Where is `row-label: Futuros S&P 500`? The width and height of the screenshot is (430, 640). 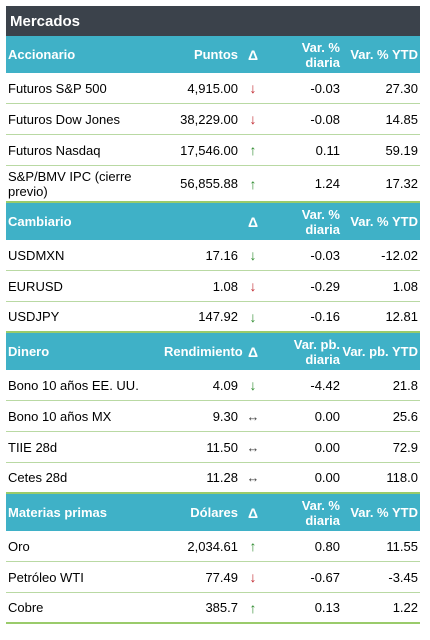
row-label: Futuros S&P 500 is located at coordinates (57, 88).